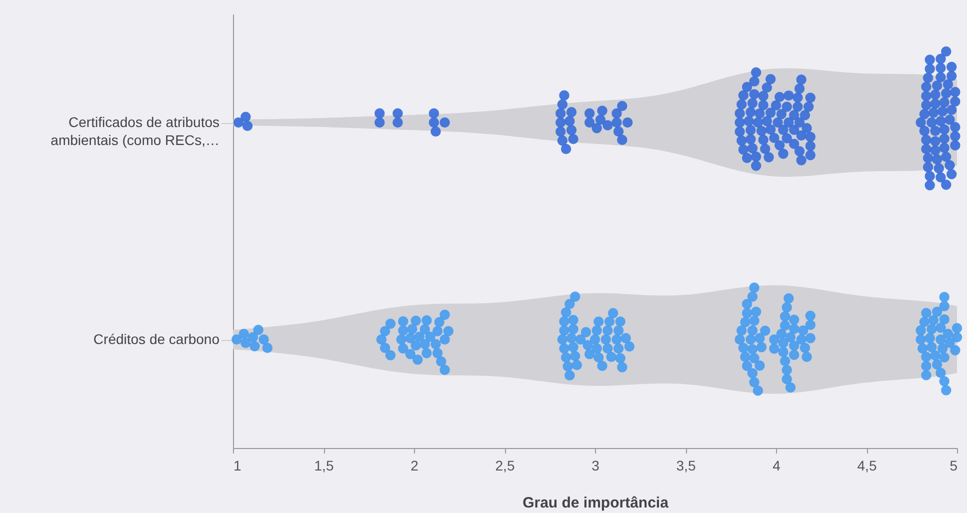 The image size is (967, 513). What do you see at coordinates (238, 466) in the screenshot?
I see `x-tick-label: 1` at bounding box center [238, 466].